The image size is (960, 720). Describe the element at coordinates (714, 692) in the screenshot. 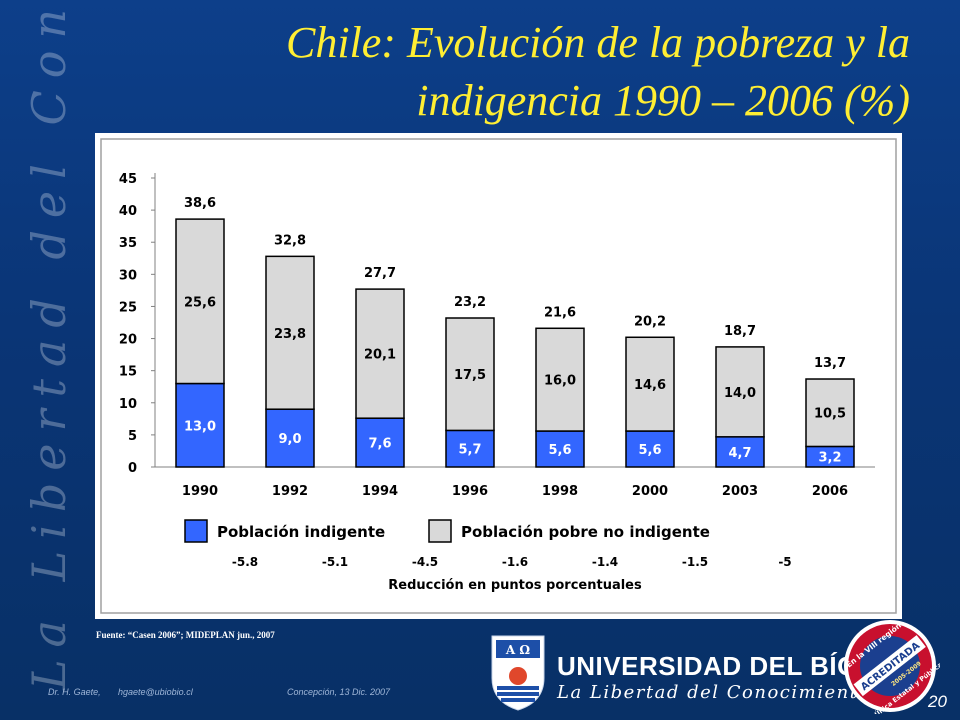

I see `university-motto: La Libertad del Conocimiento` at that location.